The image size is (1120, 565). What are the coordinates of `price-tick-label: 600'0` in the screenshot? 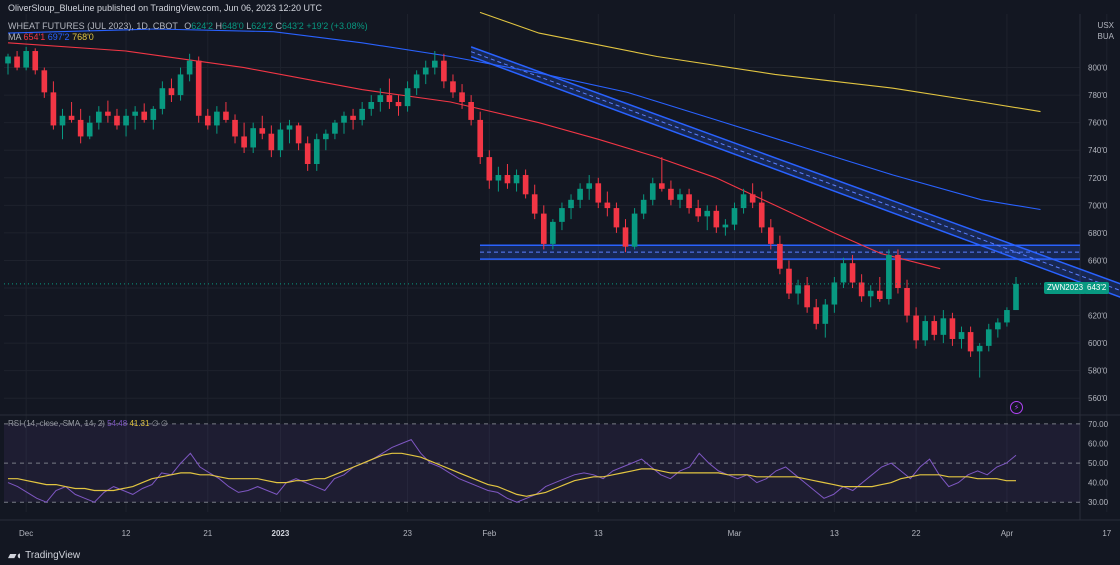 It's located at (1098, 343).